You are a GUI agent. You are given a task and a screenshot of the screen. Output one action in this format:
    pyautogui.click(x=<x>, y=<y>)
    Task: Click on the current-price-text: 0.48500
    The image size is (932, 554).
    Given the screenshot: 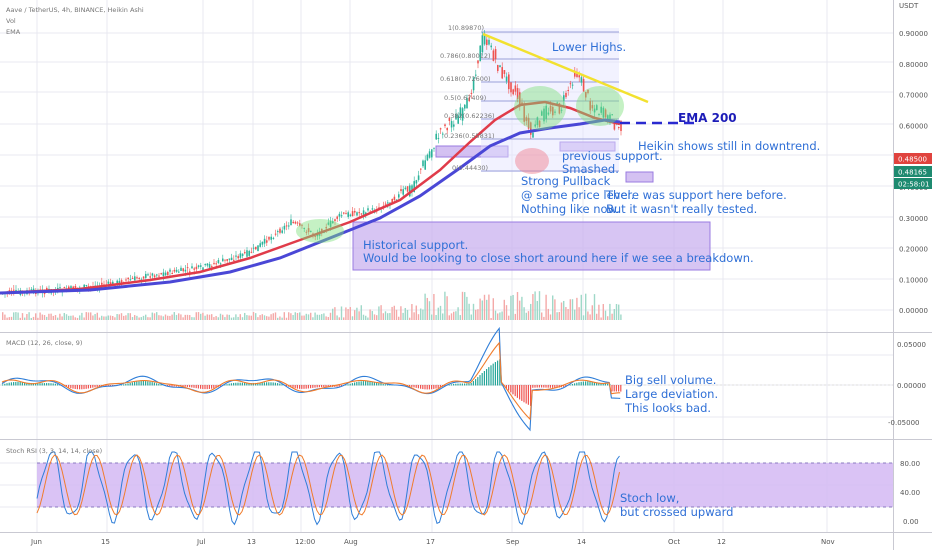 What is the action you would take?
    pyautogui.click(x=912, y=160)
    